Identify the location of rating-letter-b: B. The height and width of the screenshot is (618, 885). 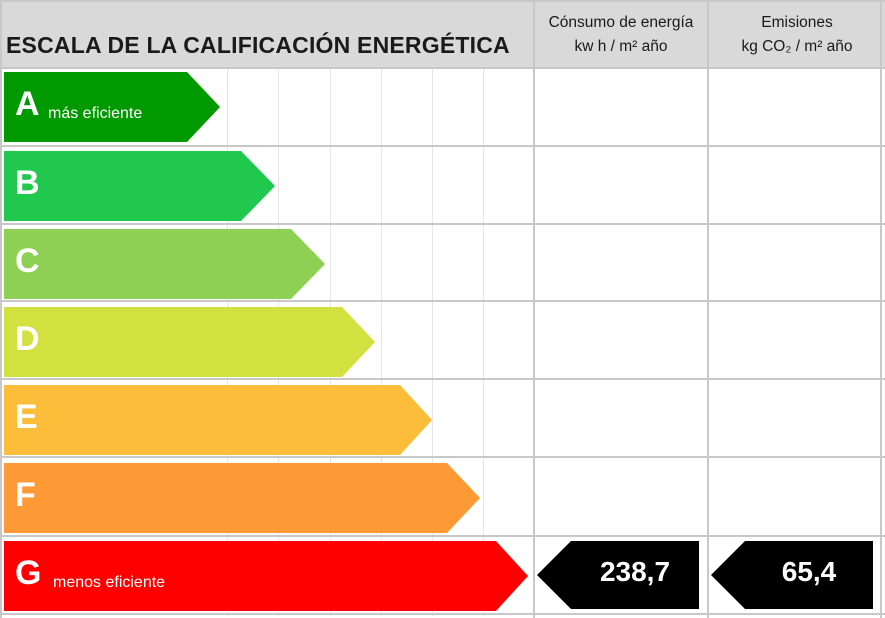
(27, 183).